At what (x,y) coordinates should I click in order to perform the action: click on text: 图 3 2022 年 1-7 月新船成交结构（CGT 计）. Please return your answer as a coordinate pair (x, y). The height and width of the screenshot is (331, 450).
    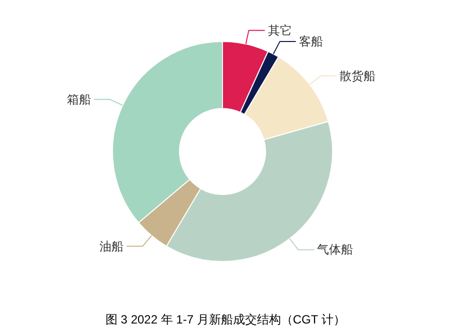
    Looking at the image, I should click on (225, 319).